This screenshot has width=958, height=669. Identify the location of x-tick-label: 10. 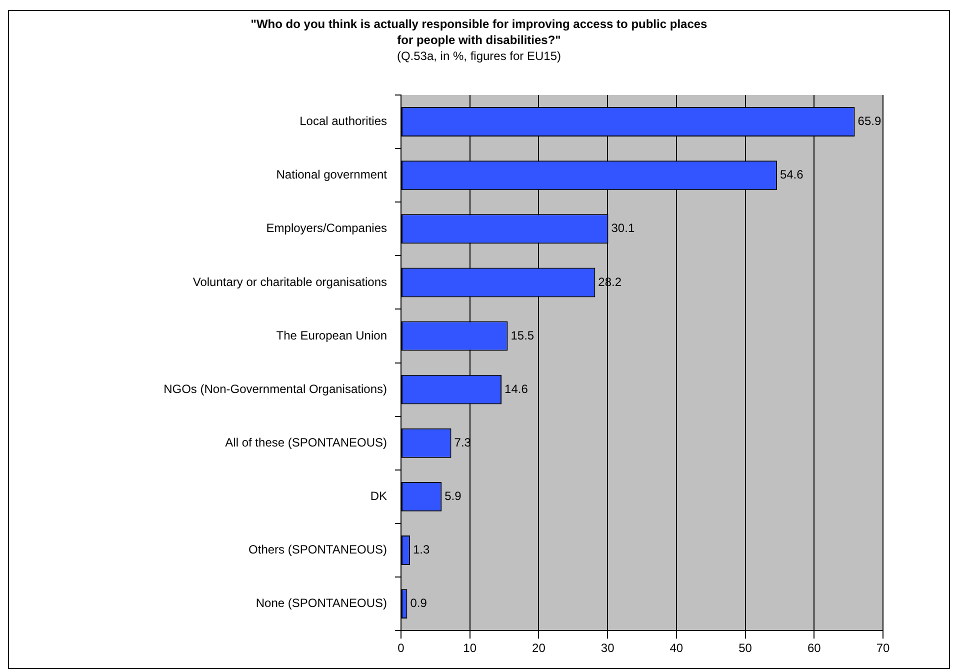
(470, 648).